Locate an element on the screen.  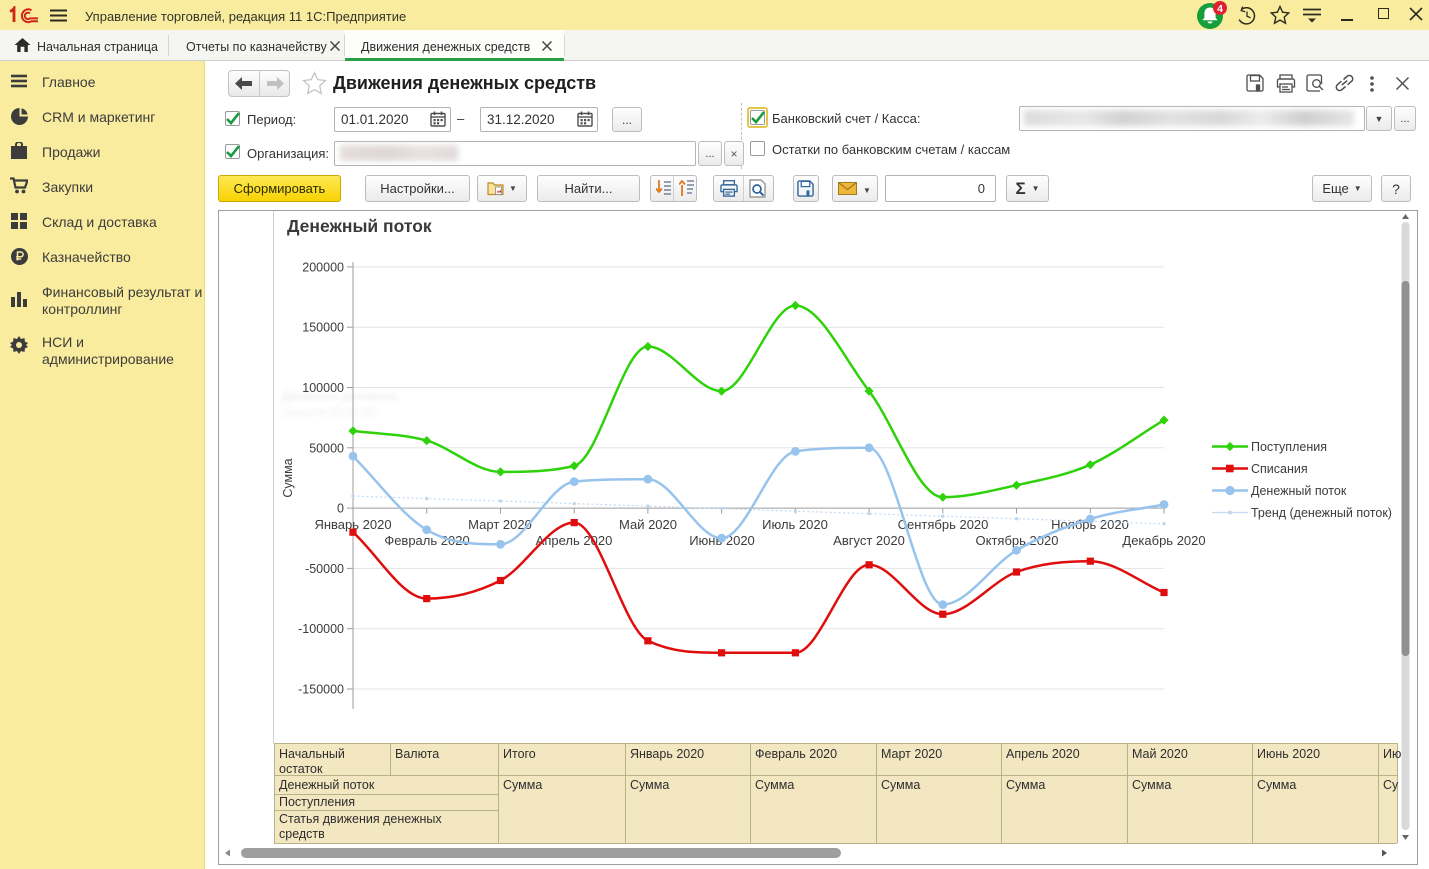
svg-text: Сентябрь 2020 is located at coordinates (943, 524).